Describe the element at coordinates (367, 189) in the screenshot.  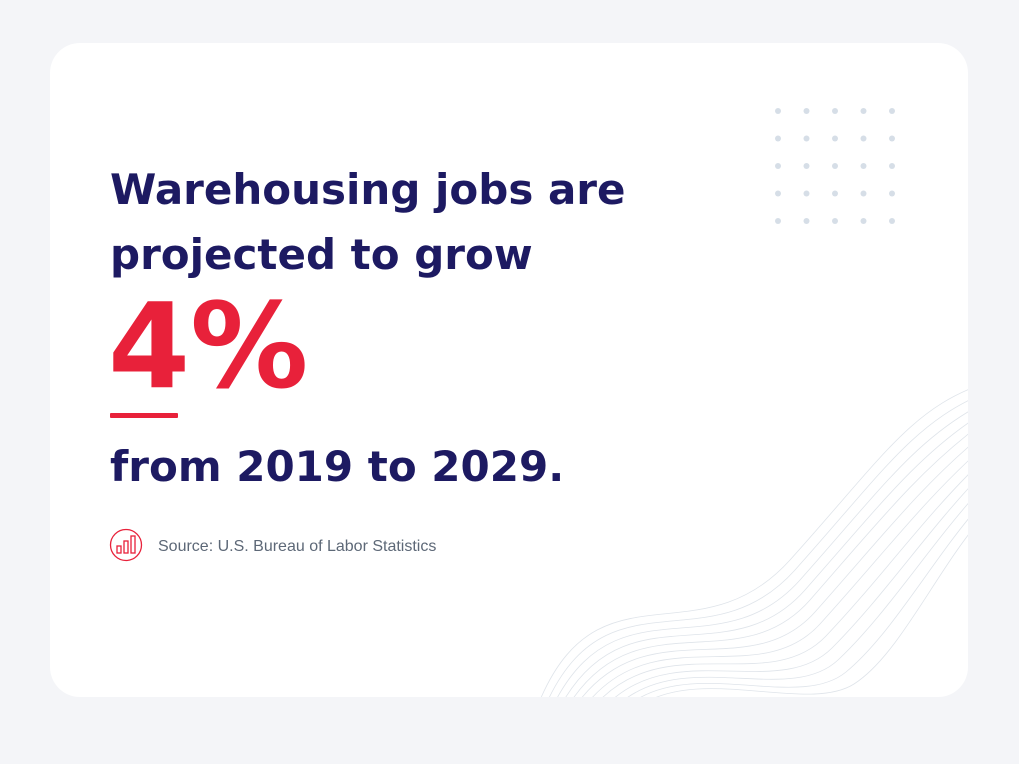
I see `headline-line: Warehousing jobs are` at that location.